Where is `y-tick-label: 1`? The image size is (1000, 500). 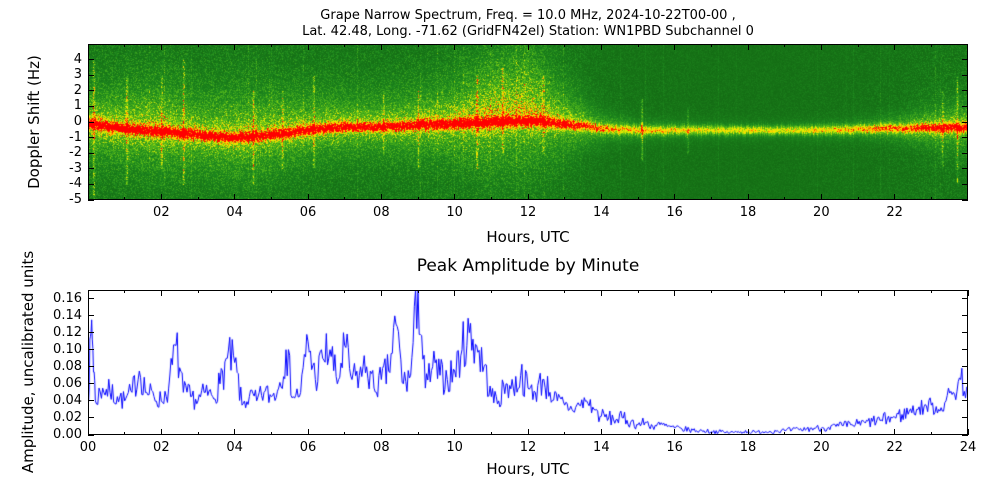 y-tick-label: 1 is located at coordinates (77, 106).